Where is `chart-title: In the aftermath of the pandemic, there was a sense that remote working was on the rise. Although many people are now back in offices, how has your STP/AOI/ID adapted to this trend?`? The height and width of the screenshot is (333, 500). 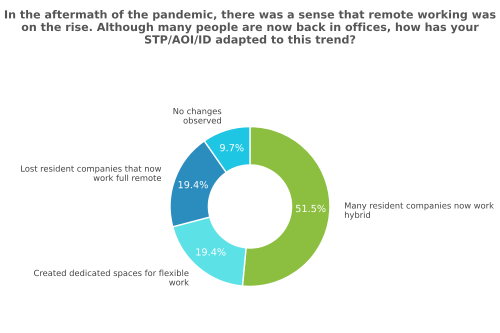
chart-title: In the aftermath of the pandemic, there was a sense that remote working was on the rise. Although many people are now back in offices, how has your STP/AOI/ID adapted to this trend? is located at coordinates (250, 28).